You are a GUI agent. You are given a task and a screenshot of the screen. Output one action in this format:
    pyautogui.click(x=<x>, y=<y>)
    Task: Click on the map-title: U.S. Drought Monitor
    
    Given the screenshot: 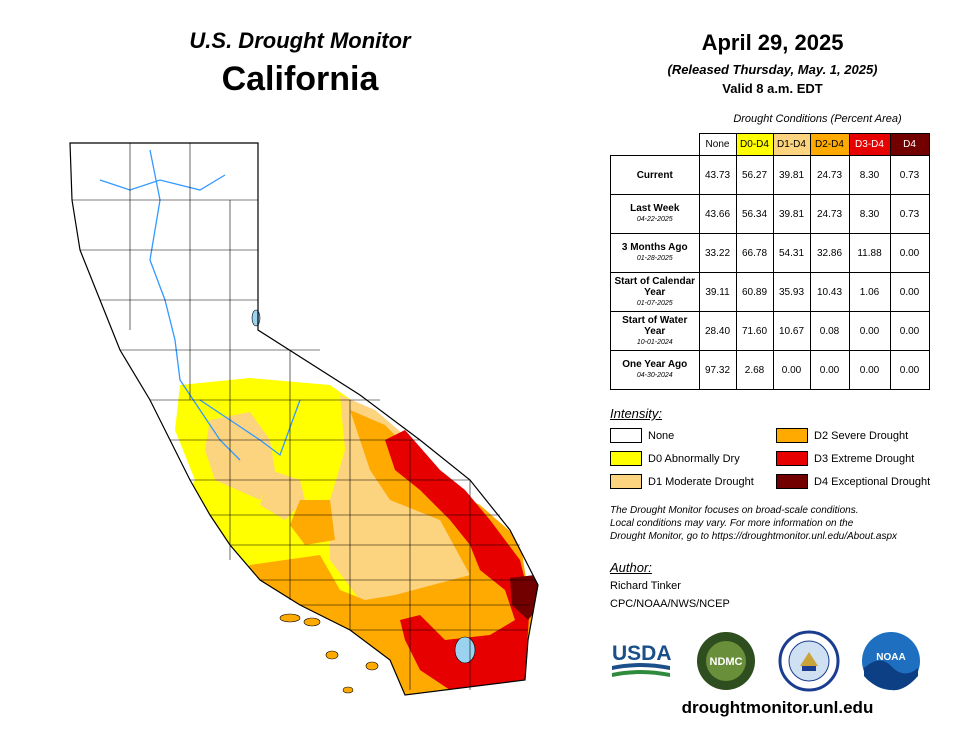 What is the action you would take?
    pyautogui.click(x=300, y=40)
    